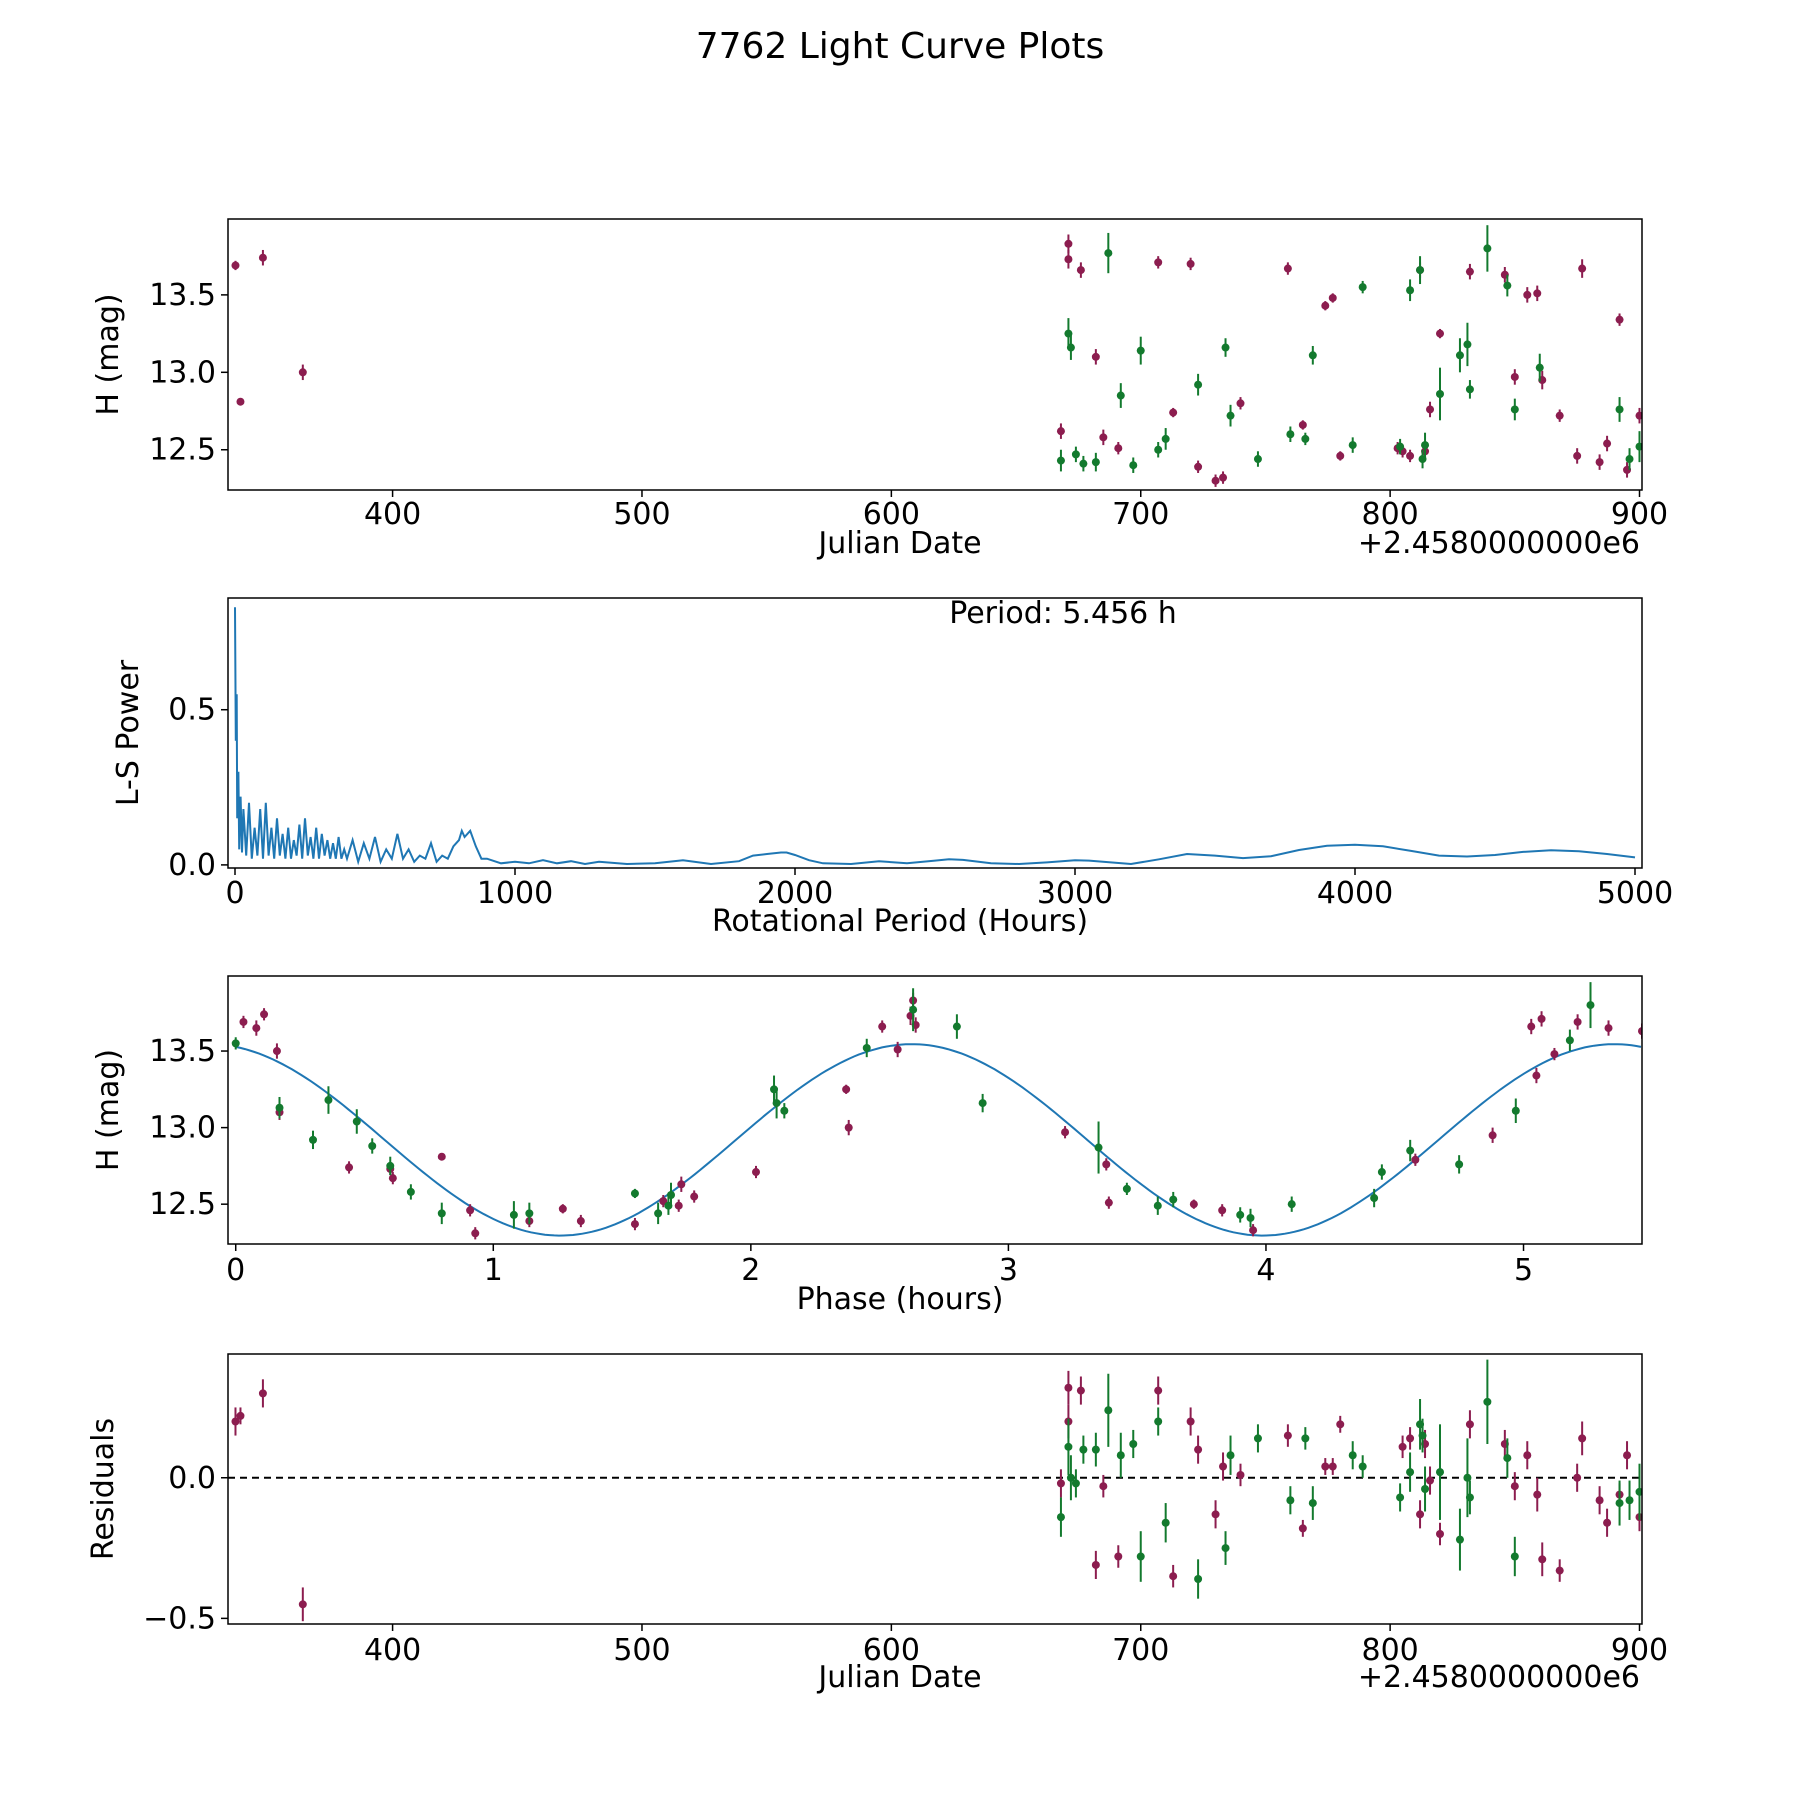 The height and width of the screenshot is (1800, 1800). Describe the element at coordinates (900, 921) in the screenshot. I see `x-axis-label: Rotational Period (Hours)` at that location.